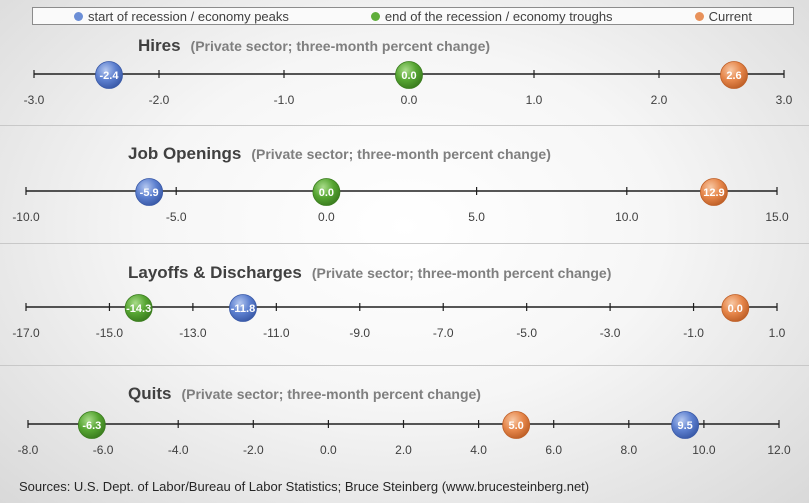 This screenshot has width=809, height=503. What do you see at coordinates (478, 450) in the screenshot?
I see `tick-label: 4.0` at bounding box center [478, 450].